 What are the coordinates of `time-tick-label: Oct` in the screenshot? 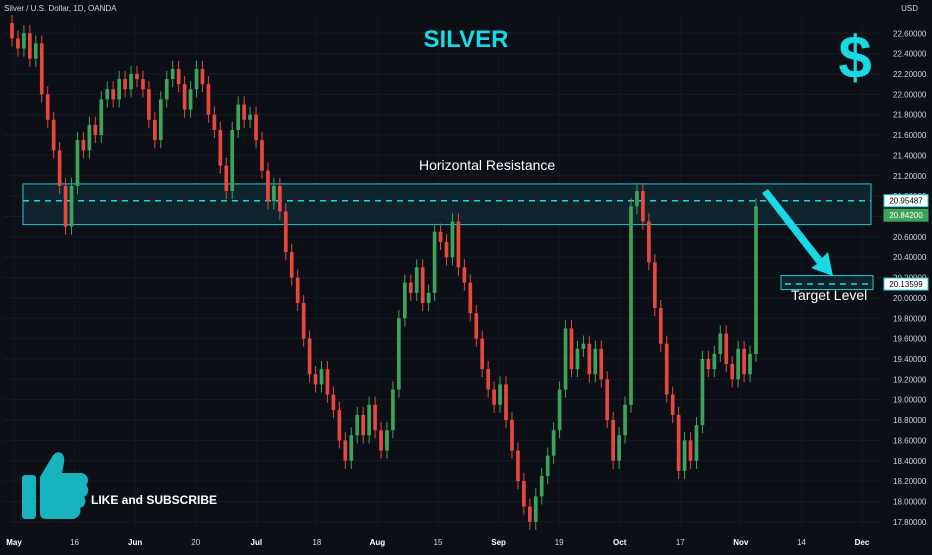 It's located at (620, 542).